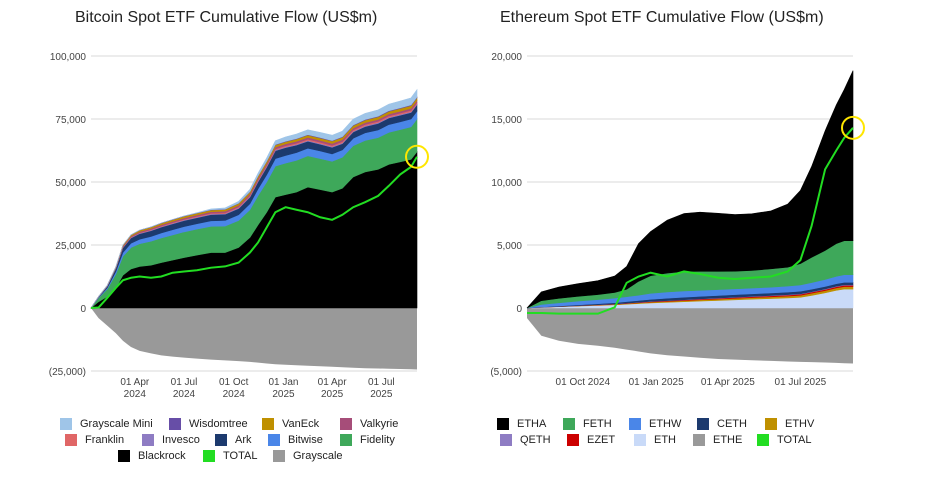 Image resolution: width=932 pixels, height=481 pixels. Describe the element at coordinates (333, 388) in the screenshot. I see `btc-x-tick-label: 01 Apr 2025` at that location.